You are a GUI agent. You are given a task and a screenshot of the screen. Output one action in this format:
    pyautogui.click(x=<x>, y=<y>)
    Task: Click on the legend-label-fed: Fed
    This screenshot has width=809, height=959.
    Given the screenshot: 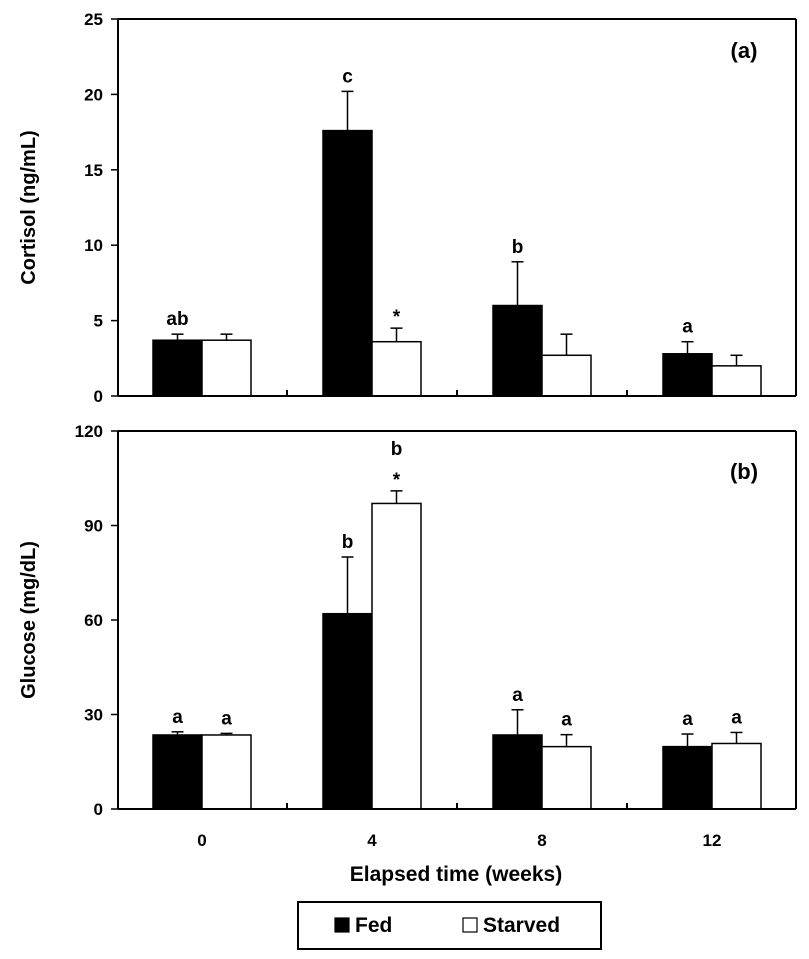 What is the action you would take?
    pyautogui.click(x=373, y=925)
    